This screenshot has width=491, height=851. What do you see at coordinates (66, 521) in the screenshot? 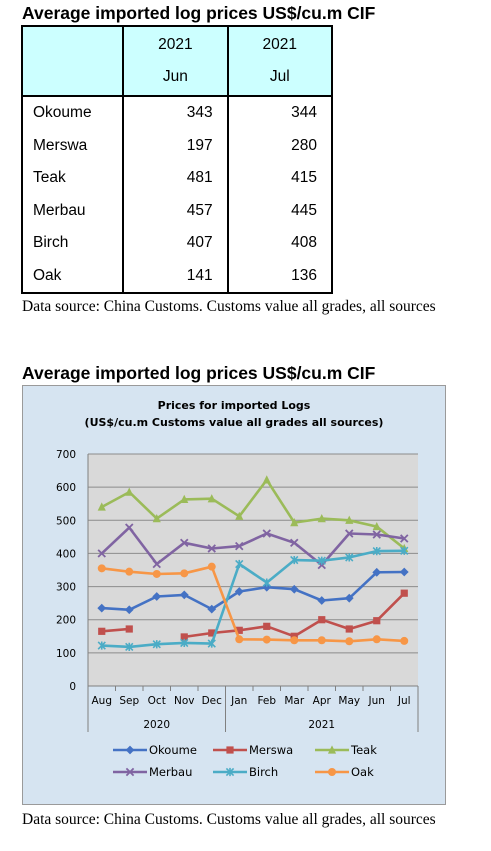
I see `y-tick-label: 500` at bounding box center [66, 521].